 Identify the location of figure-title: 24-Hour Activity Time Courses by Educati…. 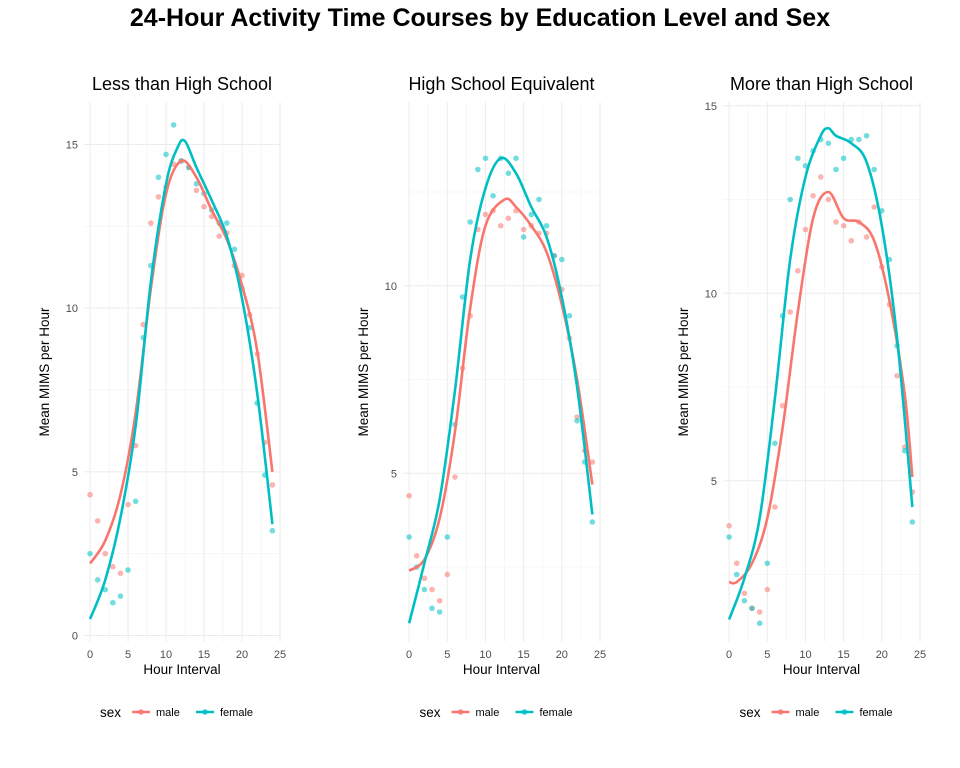
(480, 18).